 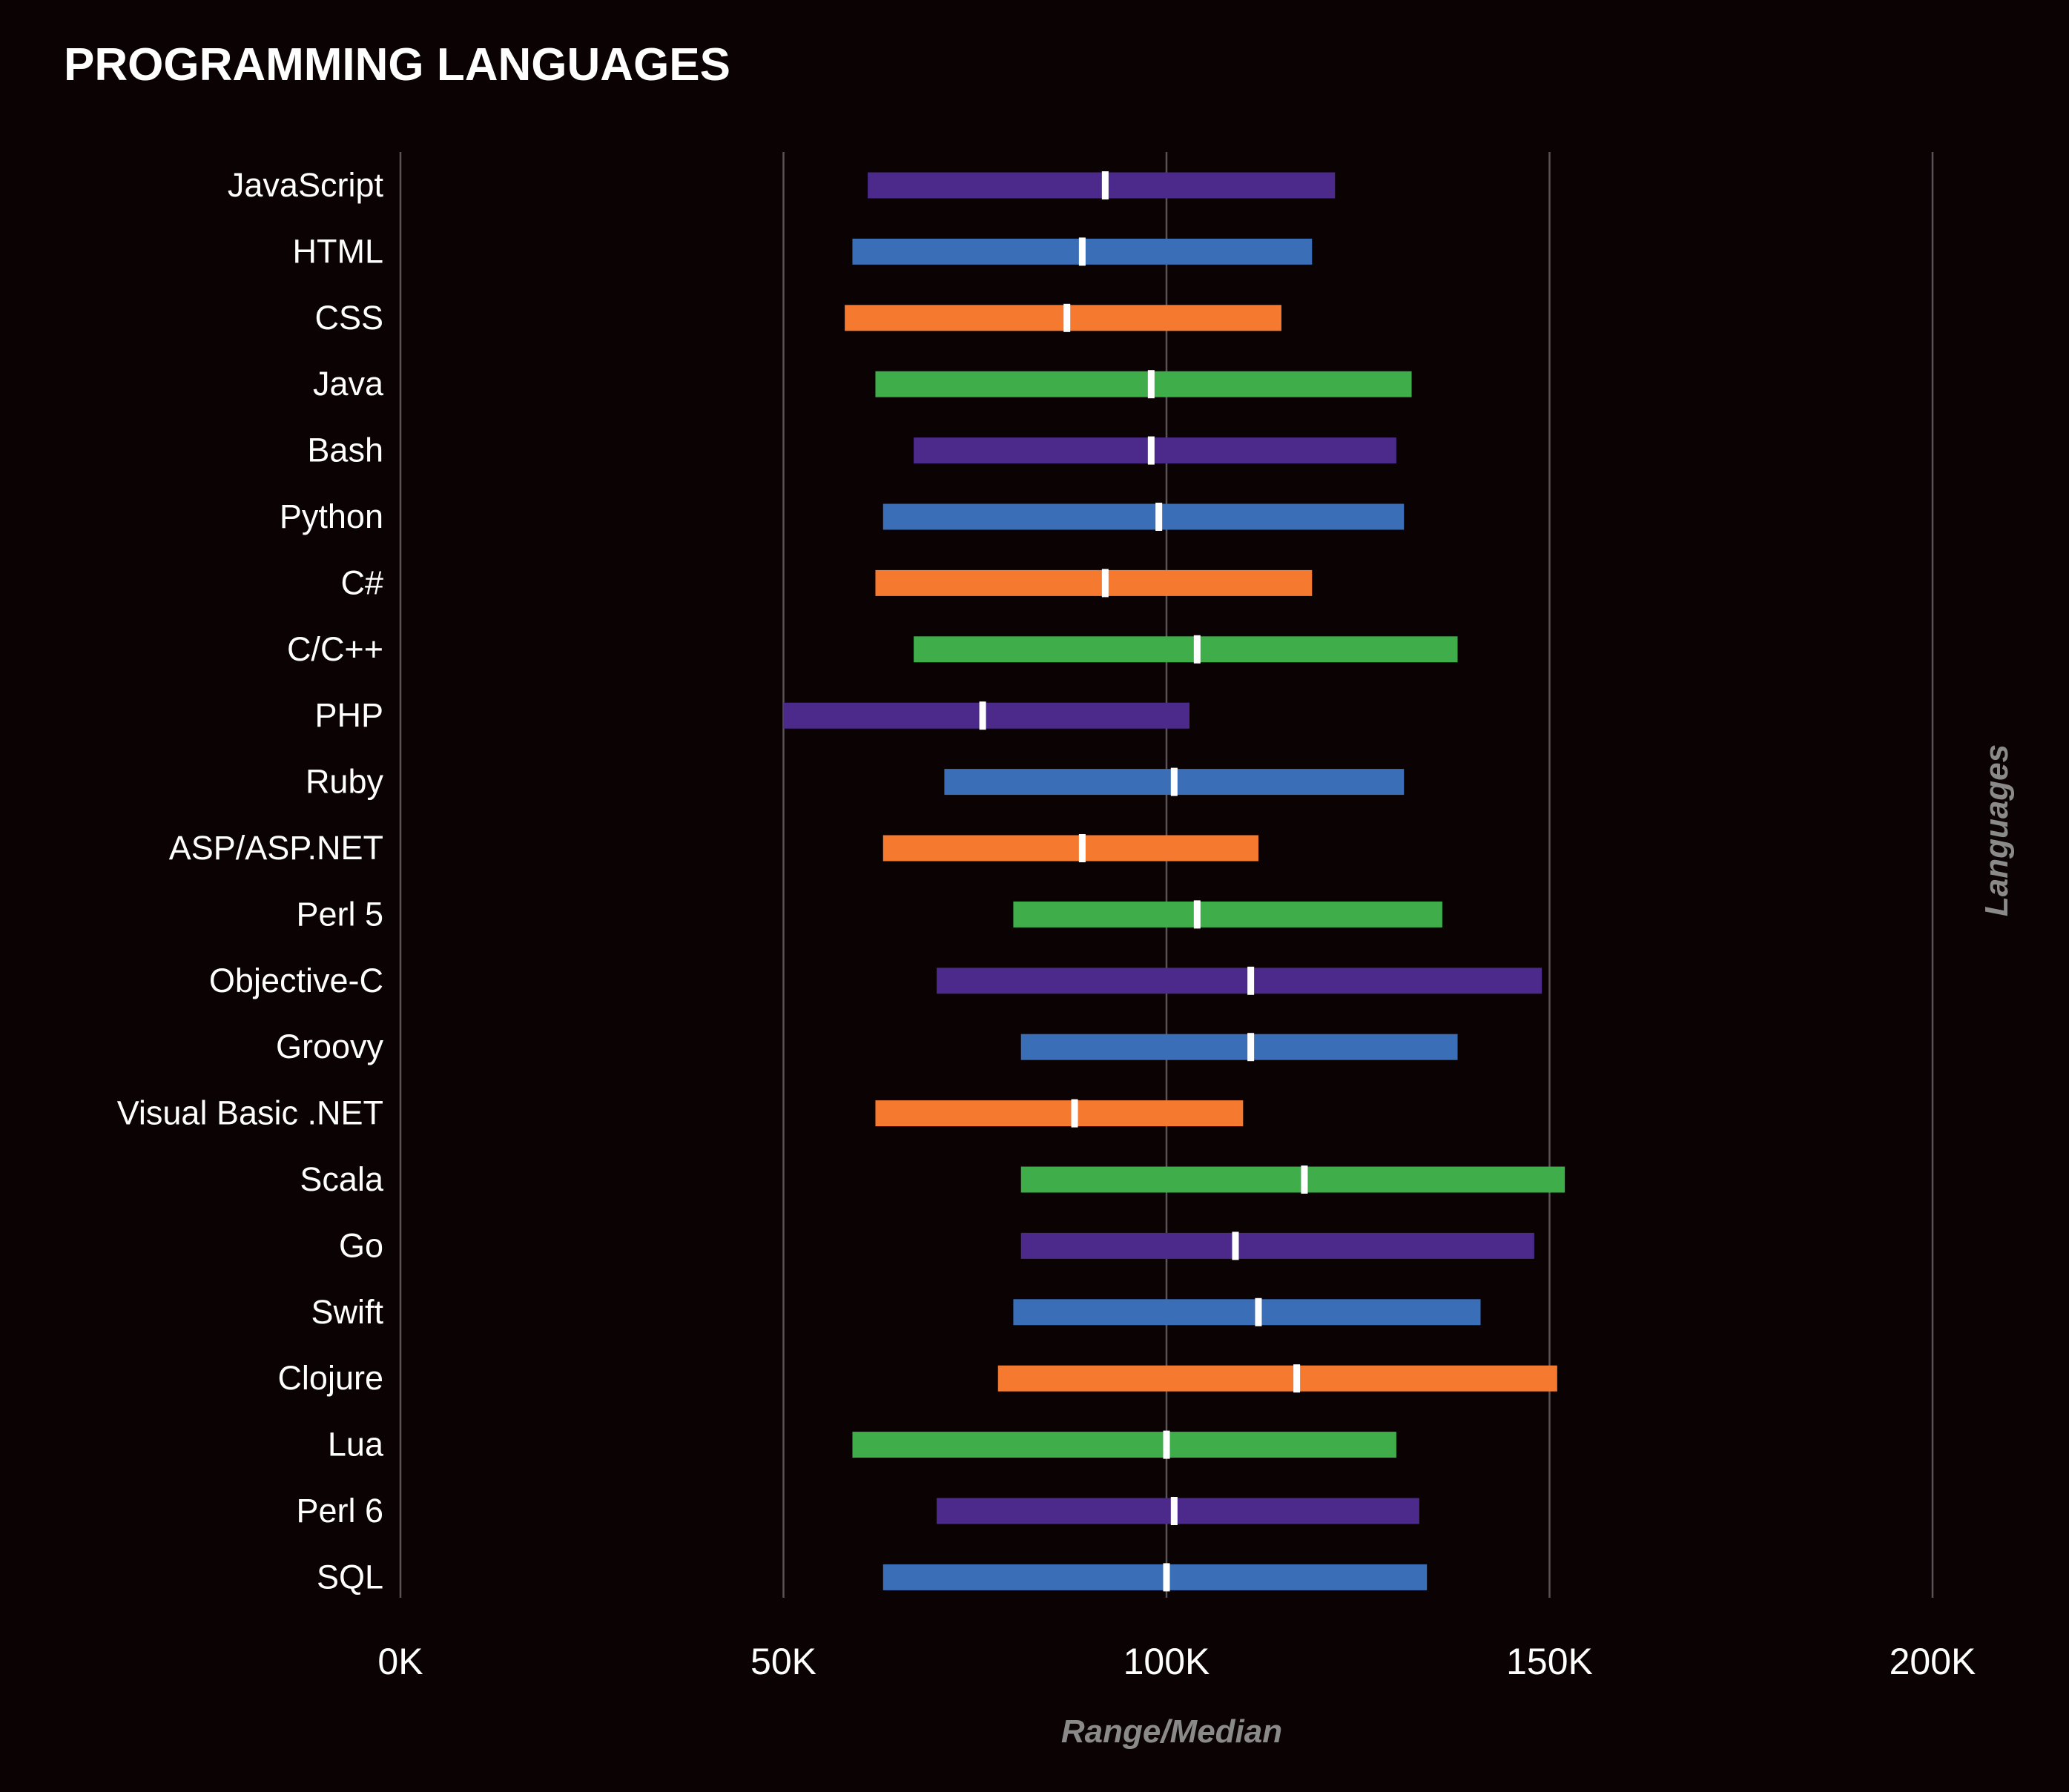 What do you see at coordinates (342, 1179) in the screenshot?
I see `category-label: Scala` at bounding box center [342, 1179].